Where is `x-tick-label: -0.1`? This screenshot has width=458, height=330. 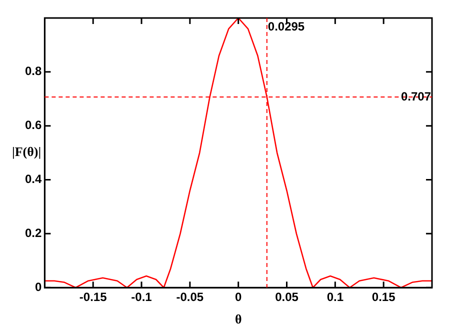
x-tick-label: -0.1 is located at coordinates (141, 297).